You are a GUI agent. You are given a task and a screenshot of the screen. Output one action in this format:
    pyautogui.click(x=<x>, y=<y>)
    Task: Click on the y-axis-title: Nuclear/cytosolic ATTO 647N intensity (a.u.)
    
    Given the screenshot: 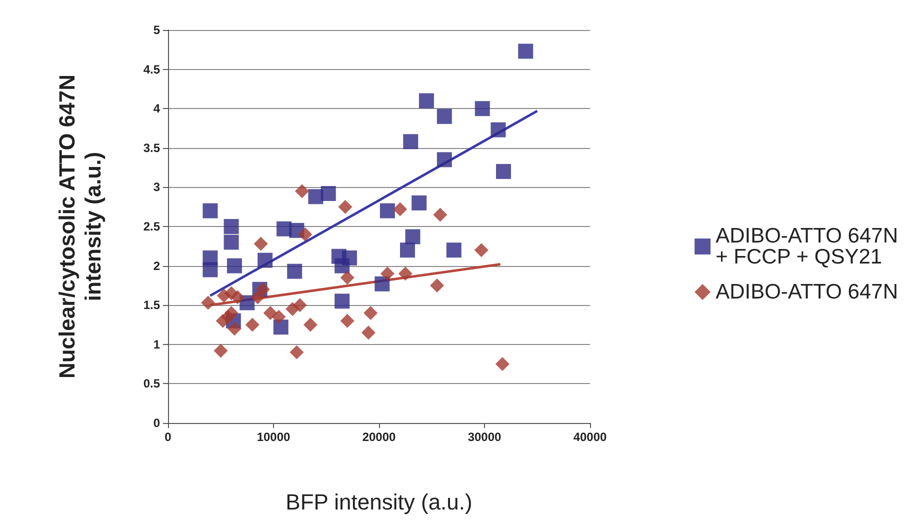 What is the action you would take?
    pyautogui.click(x=80, y=226)
    